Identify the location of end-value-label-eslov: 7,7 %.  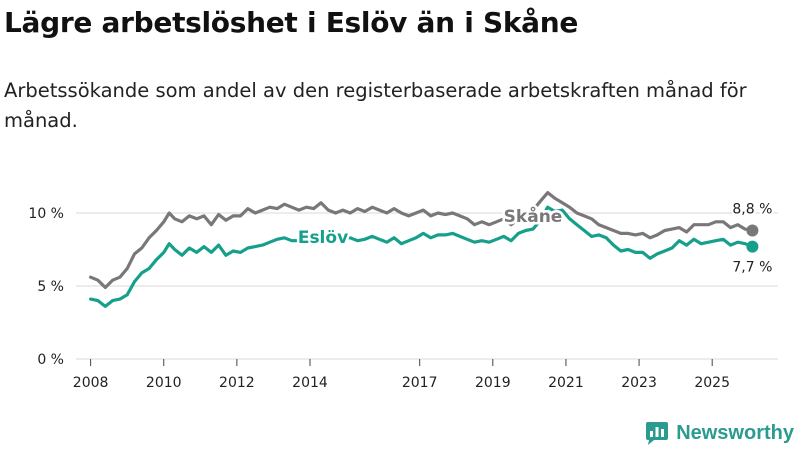
(752, 268).